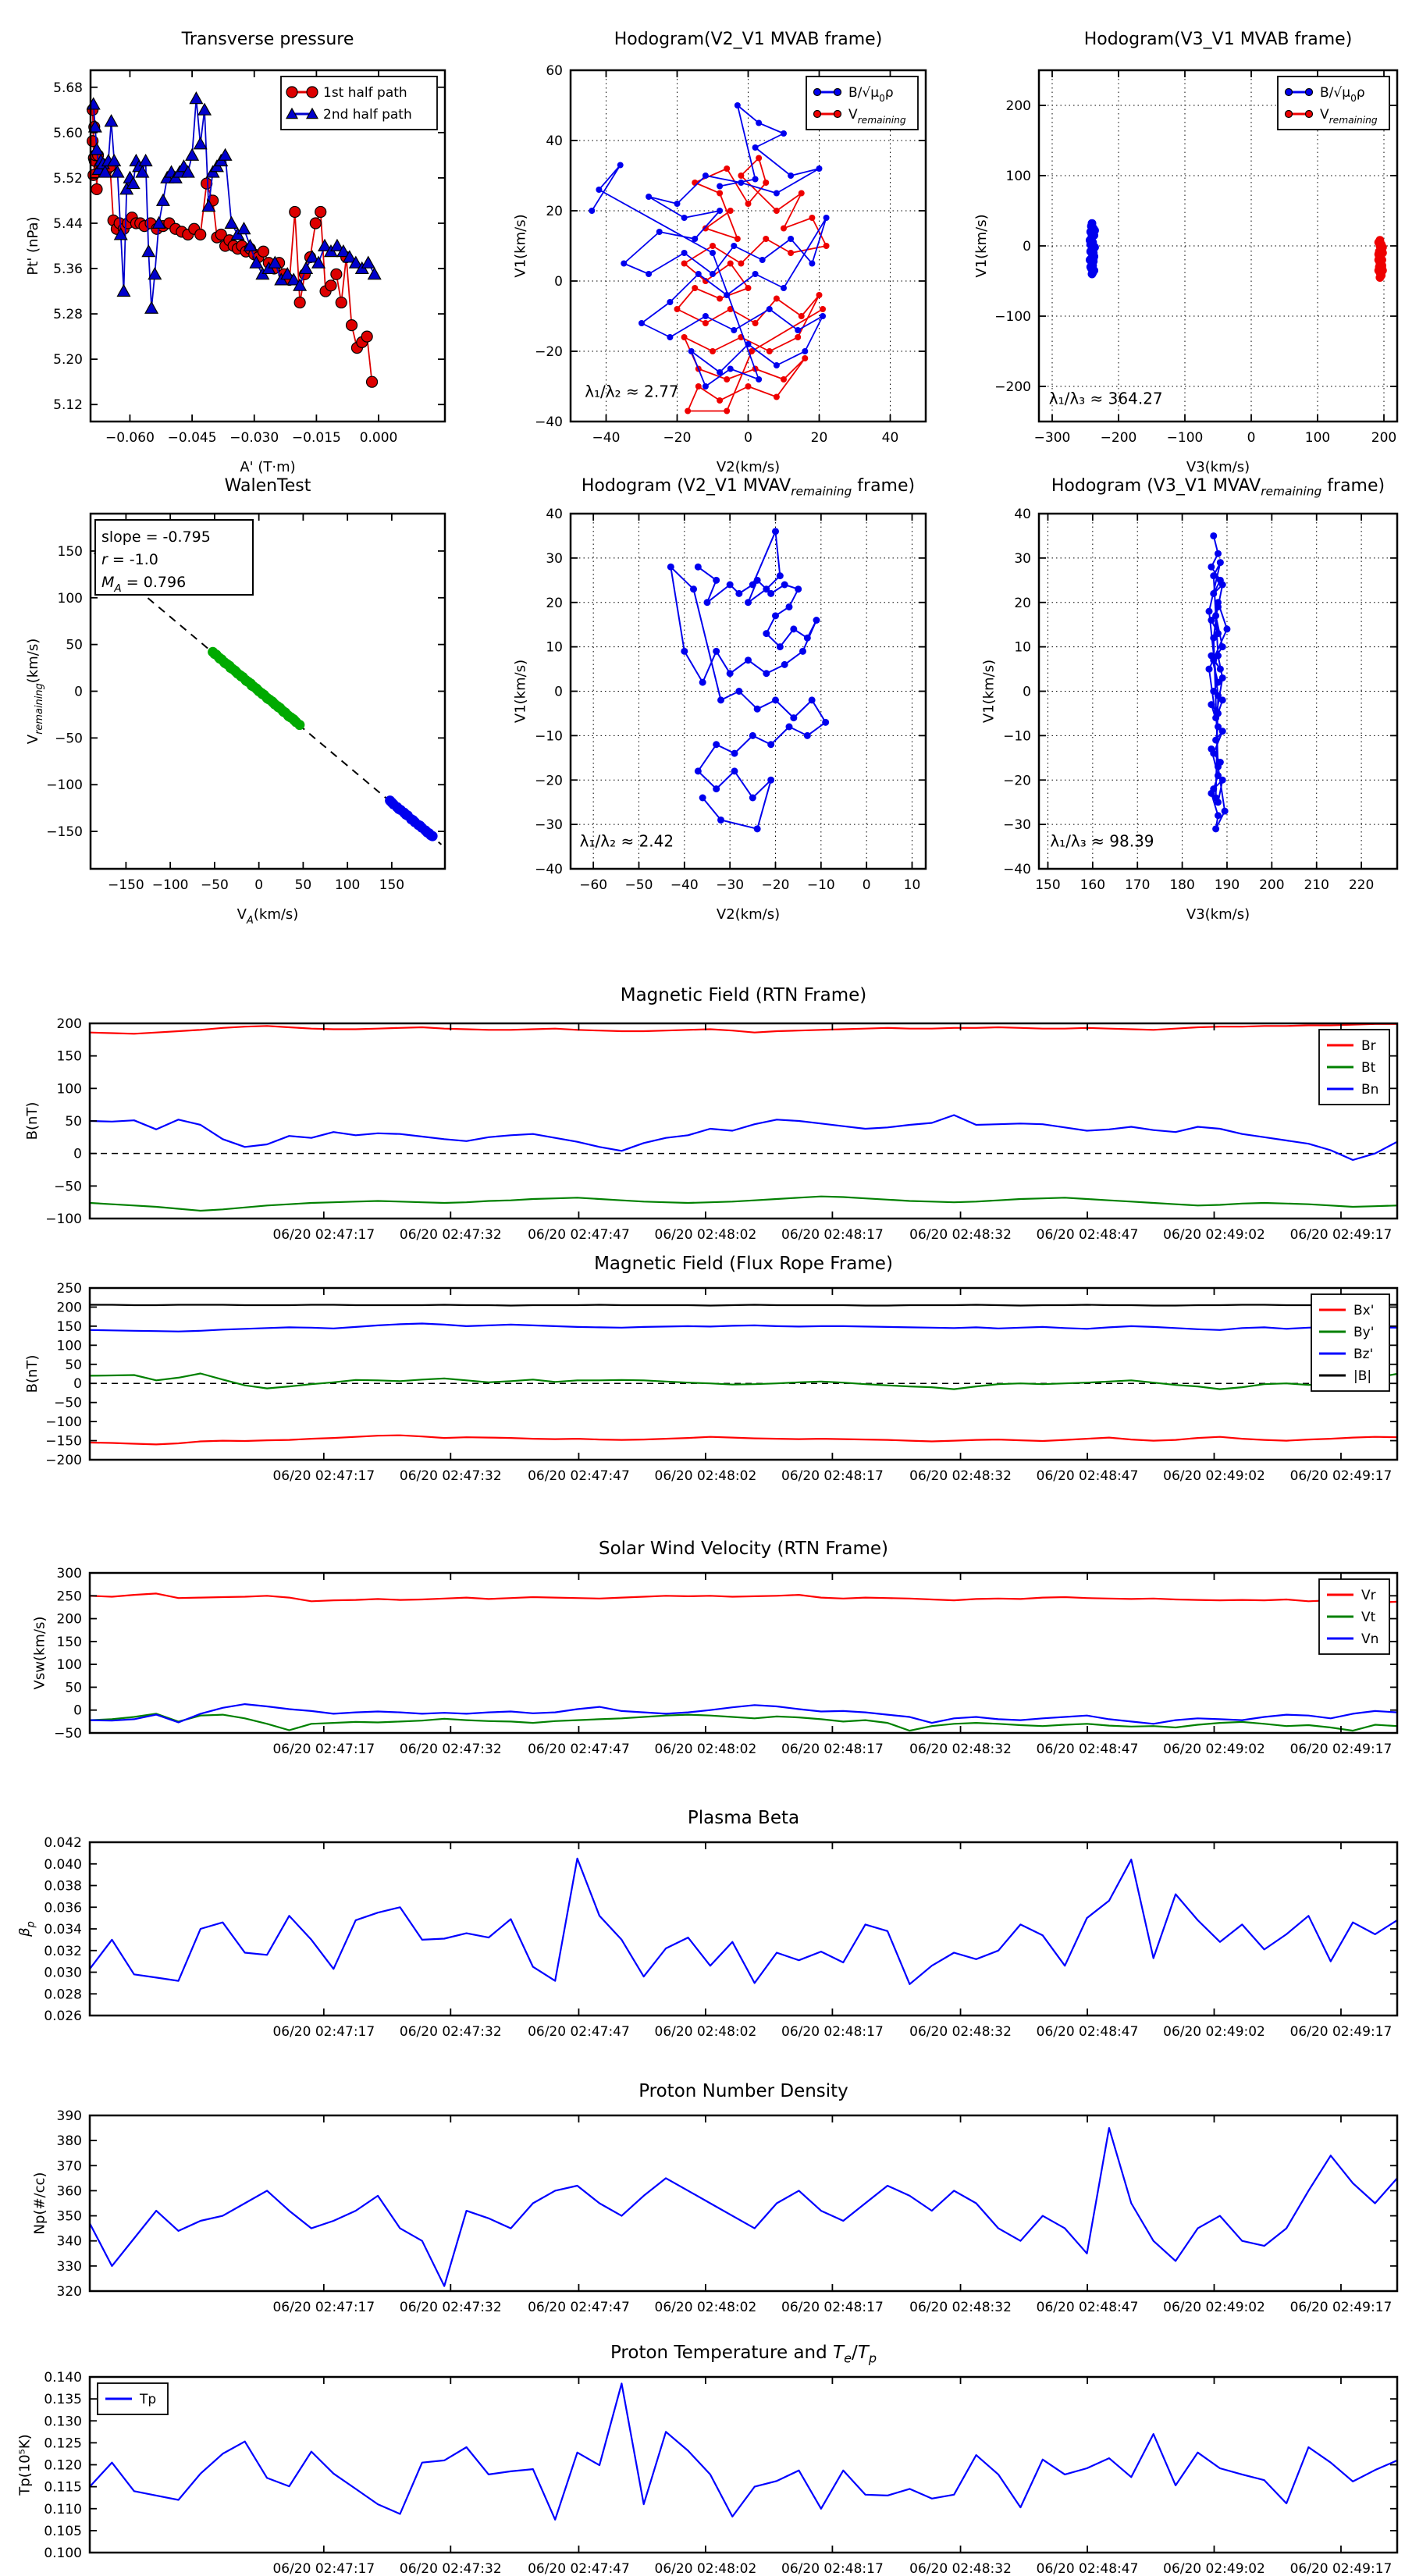  Describe the element at coordinates (744, 1818) in the screenshot. I see `panel-title-plasma-beta: Plasma Beta` at that location.